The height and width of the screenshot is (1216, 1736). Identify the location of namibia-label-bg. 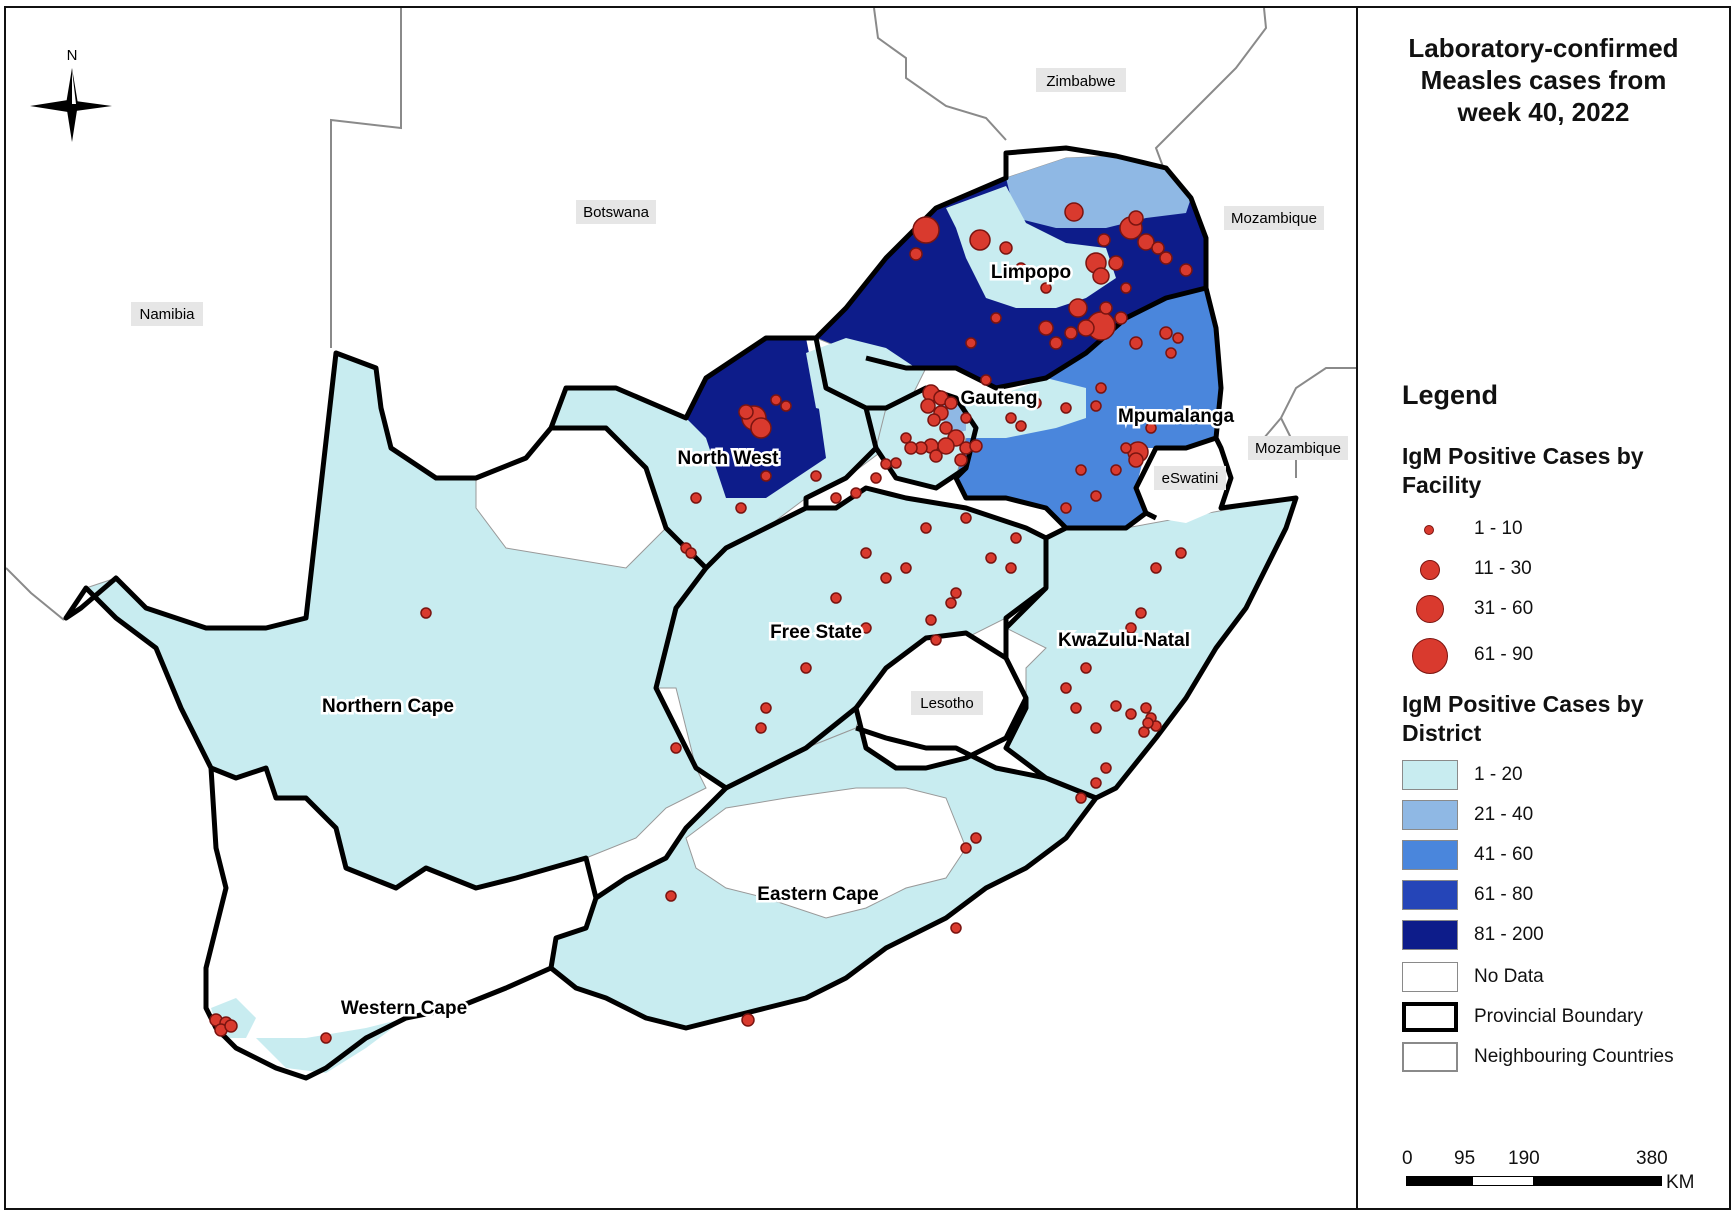
(167, 314).